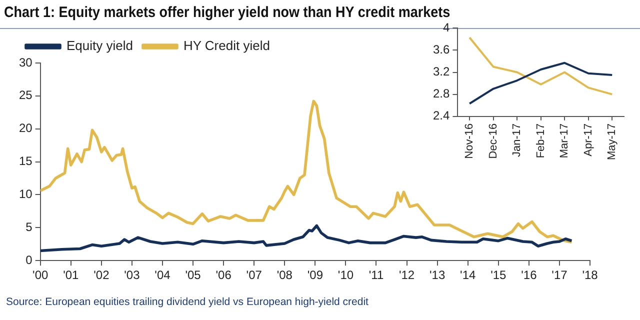 This screenshot has width=640, height=320. What do you see at coordinates (162, 275) in the screenshot?
I see `x-tick-label: '04` at bounding box center [162, 275].